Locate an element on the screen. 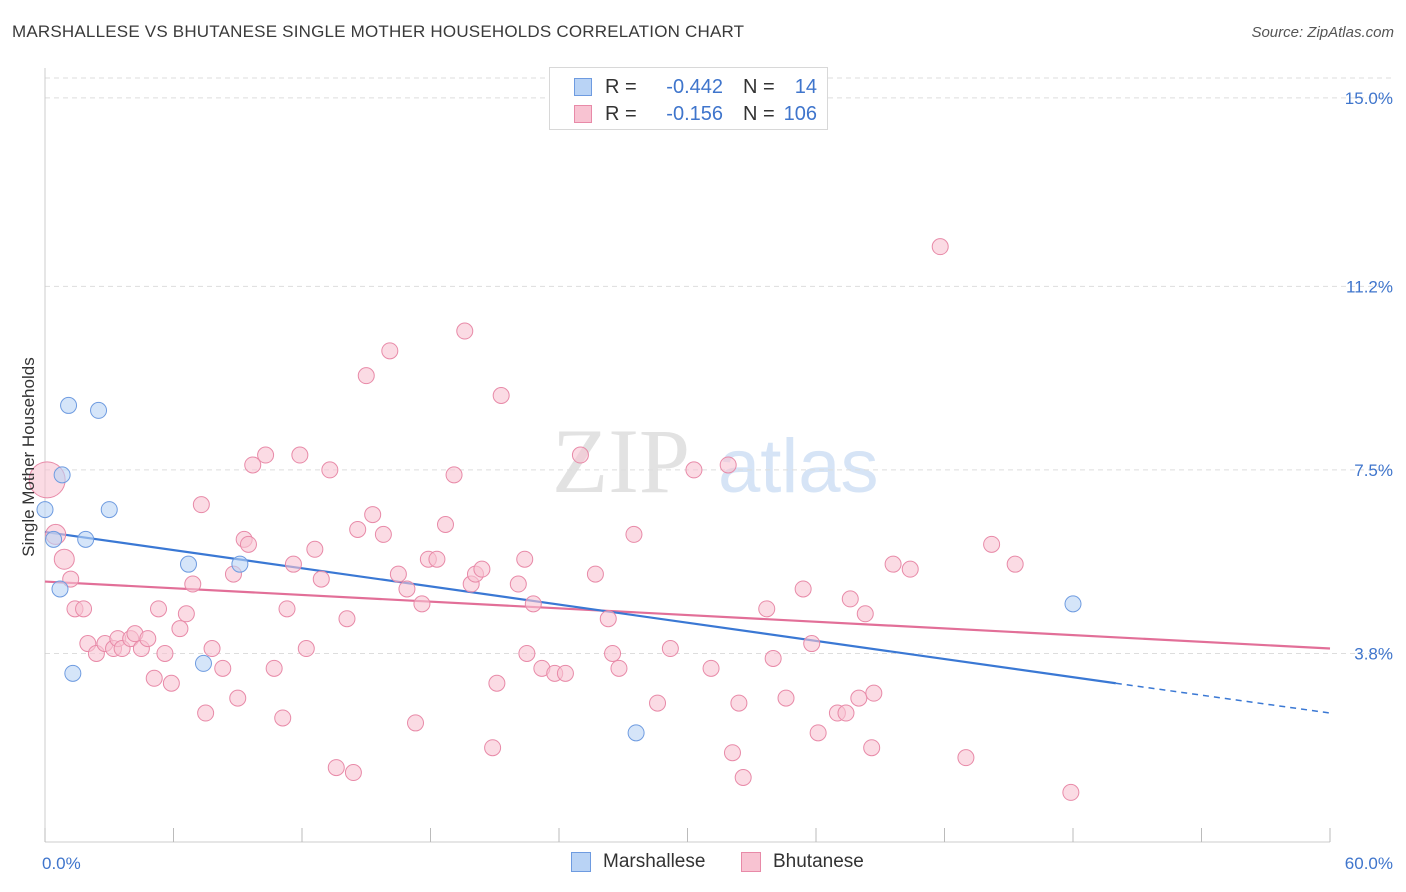 Image resolution: width=1406 pixels, height=892 pixels. correlation-legend: R = -0.442 N = 14 R = -0.156 N = 106 is located at coordinates (688, 98).